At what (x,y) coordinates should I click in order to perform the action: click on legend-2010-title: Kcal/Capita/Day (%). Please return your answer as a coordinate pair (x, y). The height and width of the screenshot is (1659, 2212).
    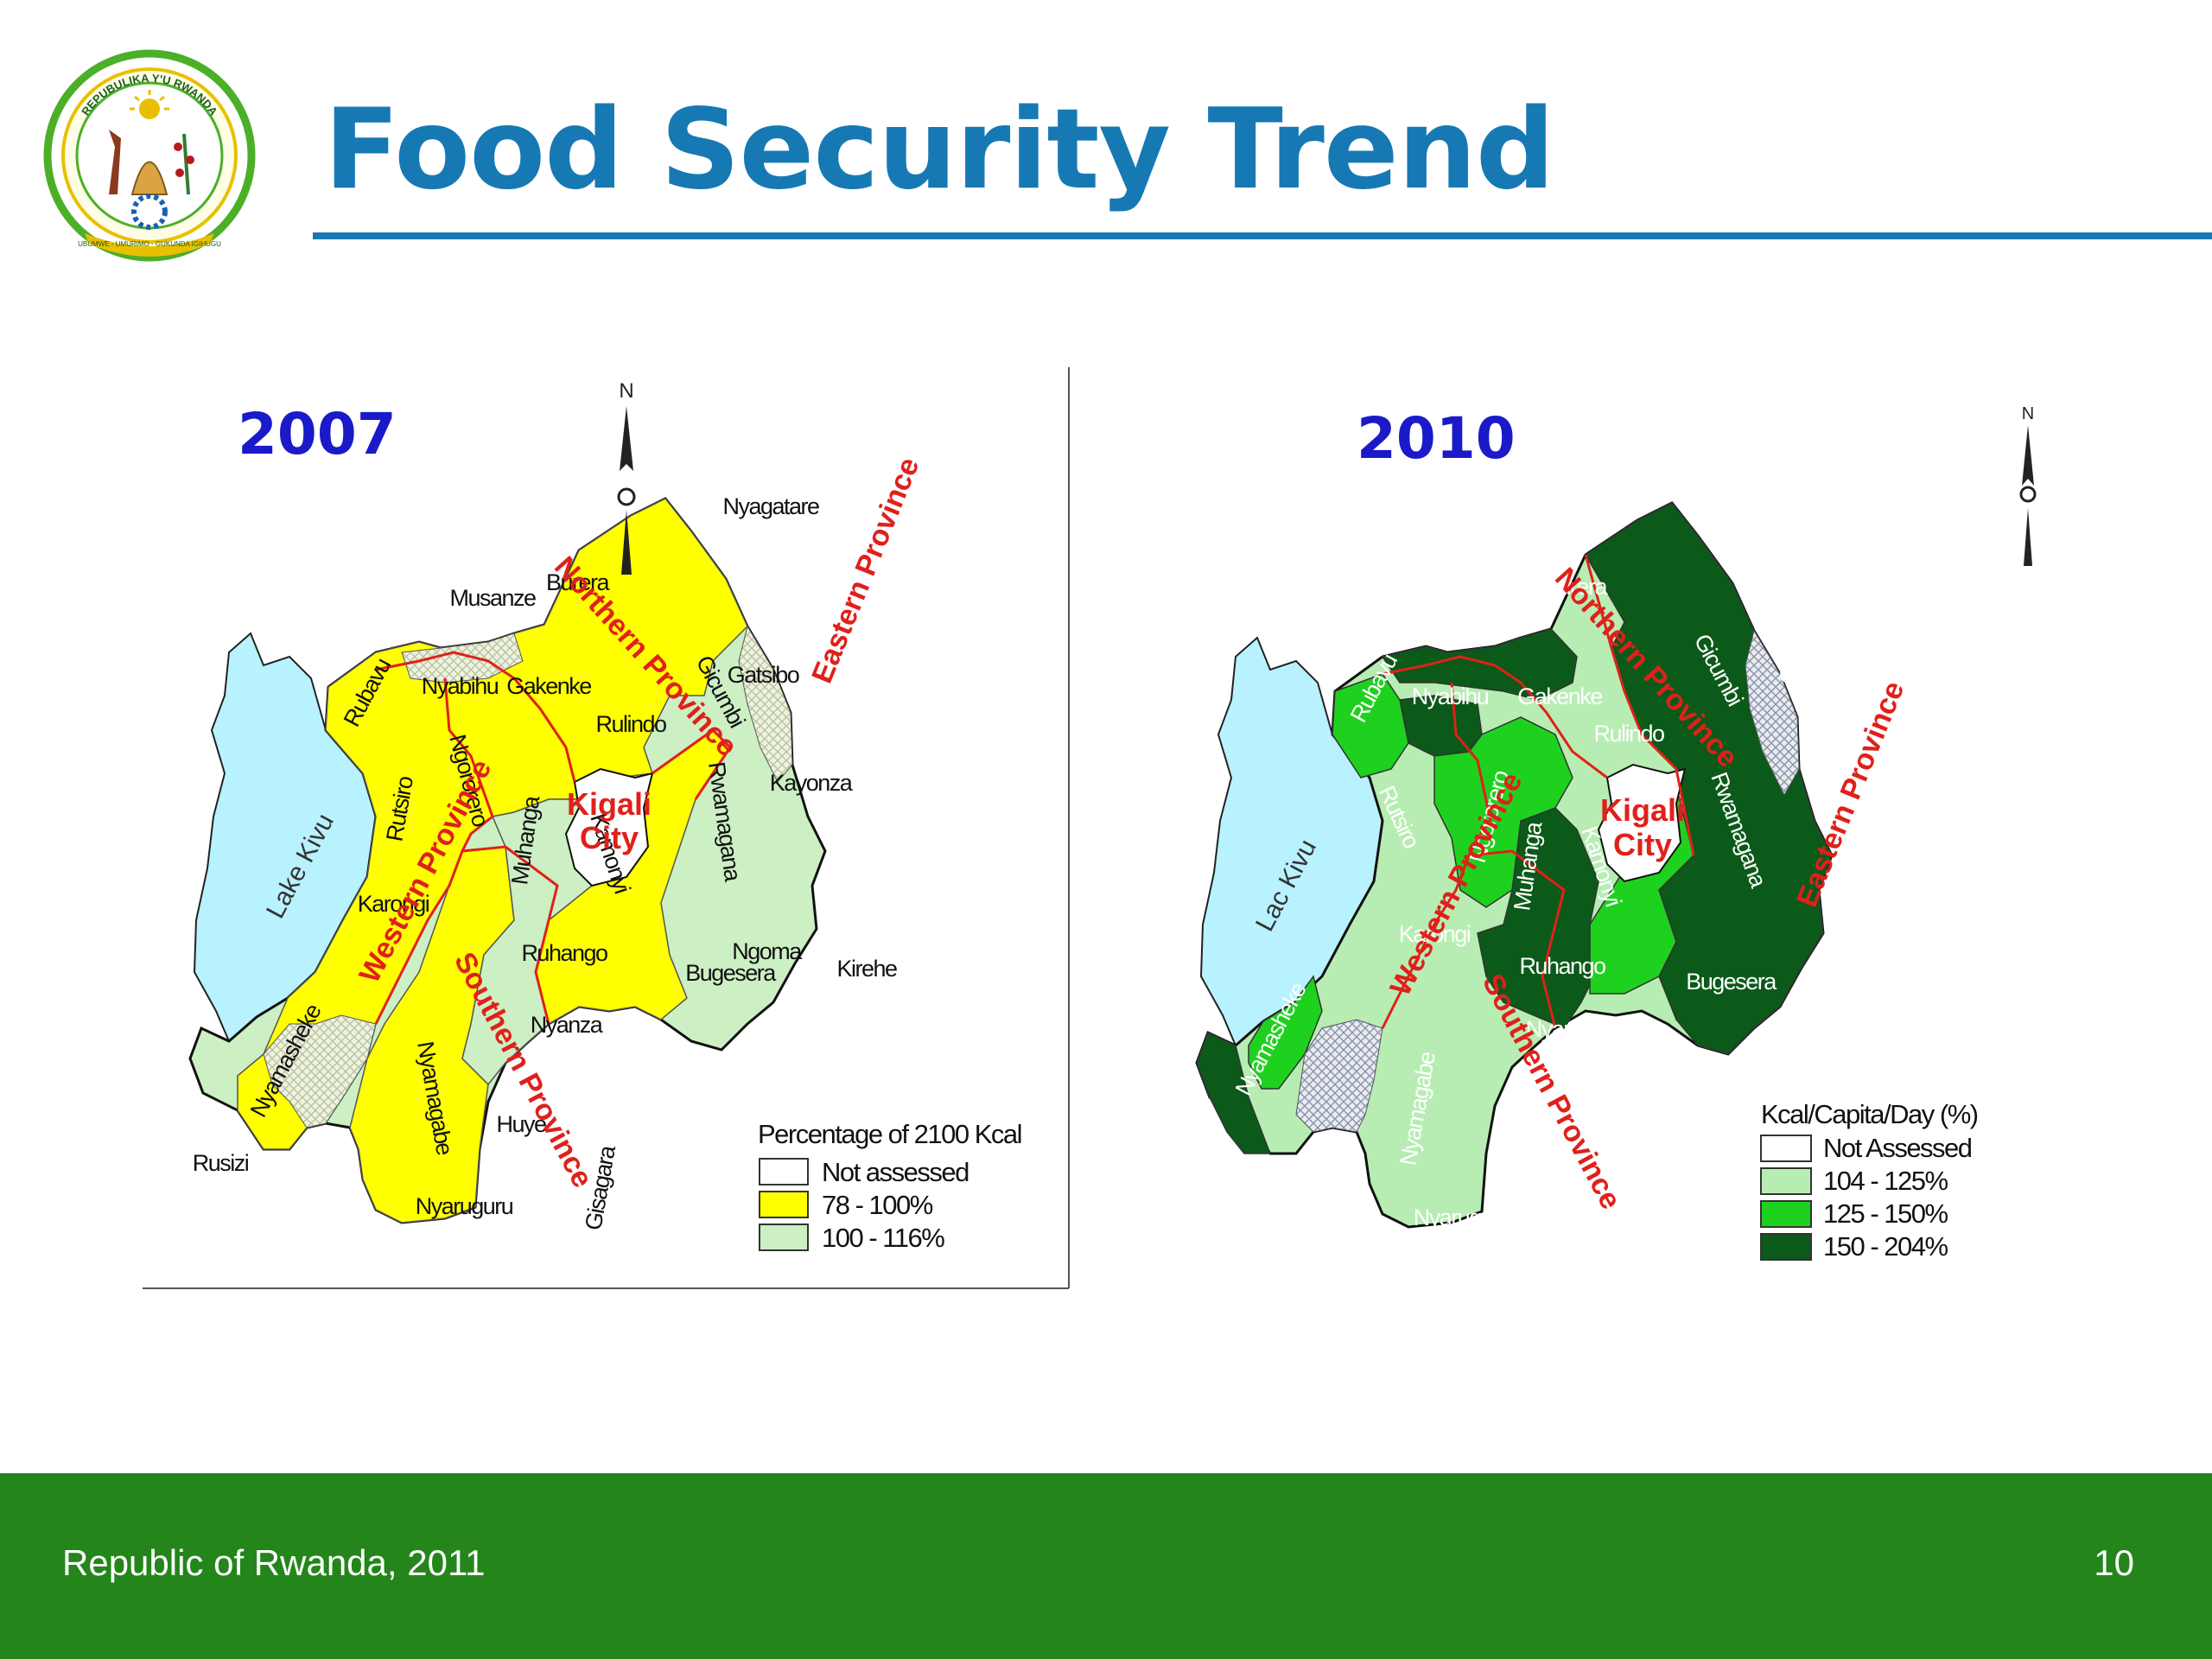
    Looking at the image, I should click on (1869, 1114).